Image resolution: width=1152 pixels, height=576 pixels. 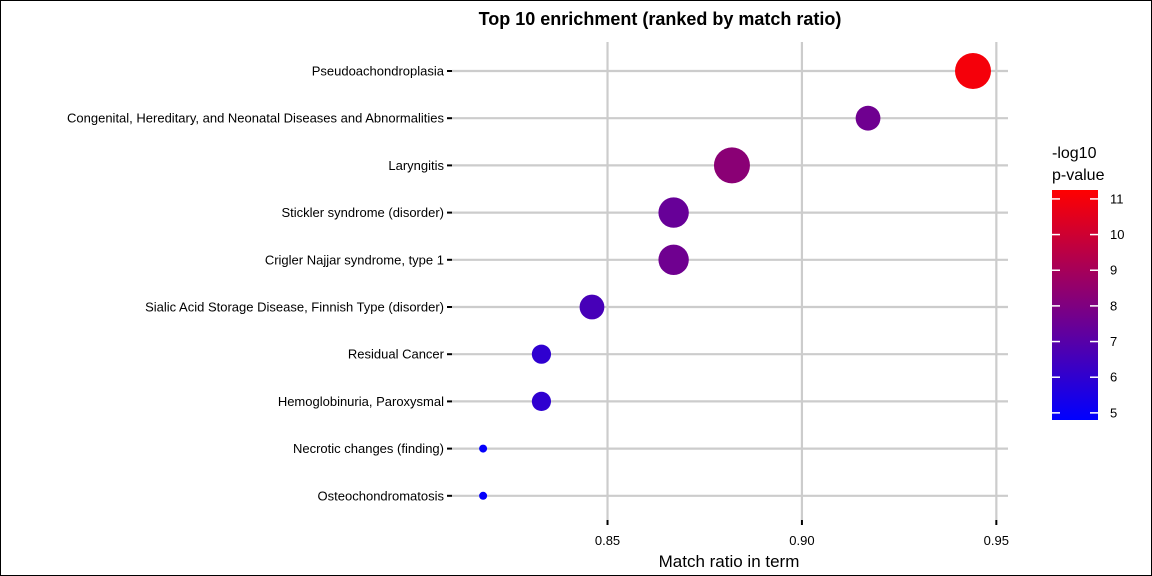 I want to click on y-tick-label: Crigler Najjar syndrome, type 1, so click(x=354, y=259).